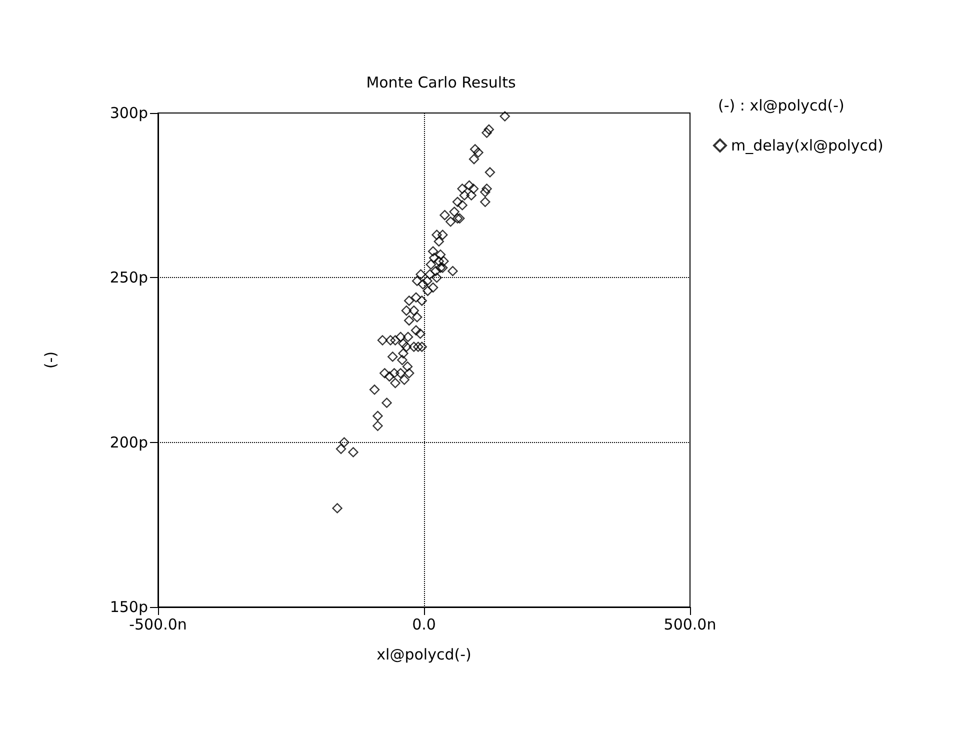  What do you see at coordinates (158, 625) in the screenshot?
I see `x-tick-label: -500.0n` at bounding box center [158, 625].